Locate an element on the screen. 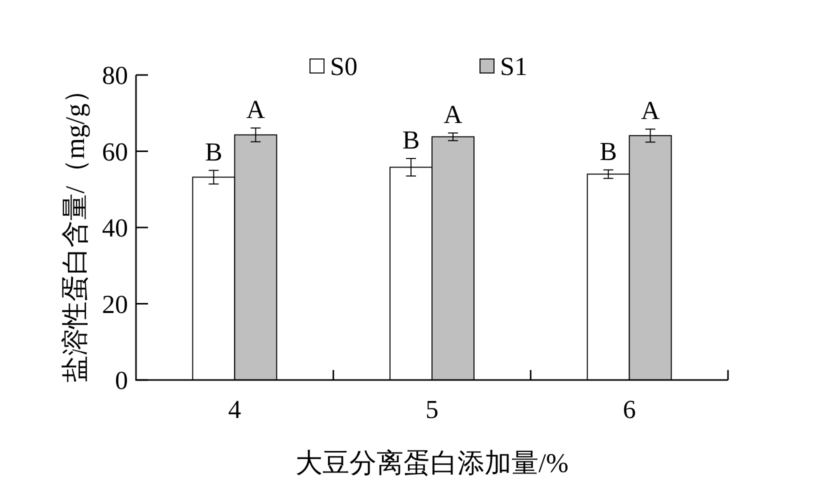 This screenshot has height=490, width=838. y-axis-title: 盐溶性蛋白含量/（mg/g） is located at coordinates (75, 229).